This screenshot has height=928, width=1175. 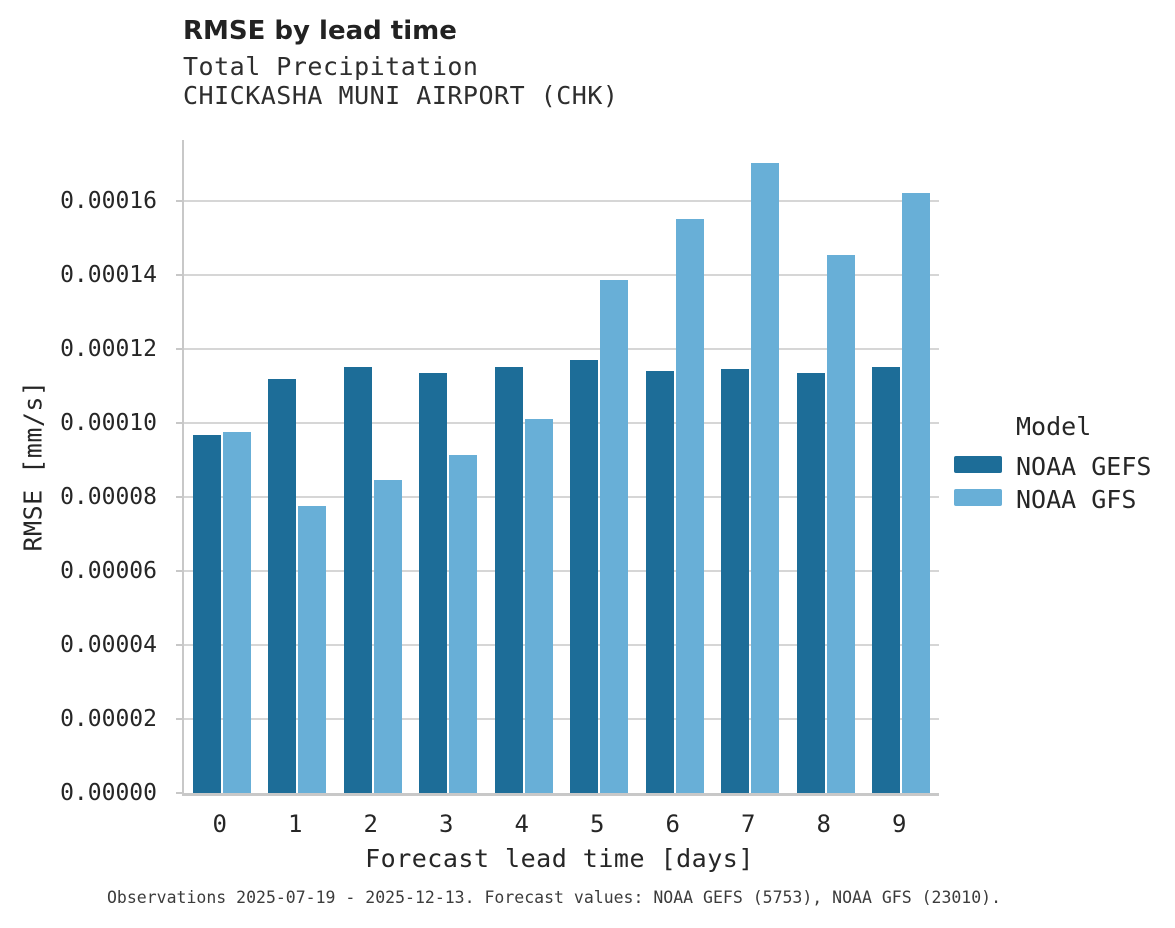 I want to click on x-tick-label: 8, so click(x=823, y=824).